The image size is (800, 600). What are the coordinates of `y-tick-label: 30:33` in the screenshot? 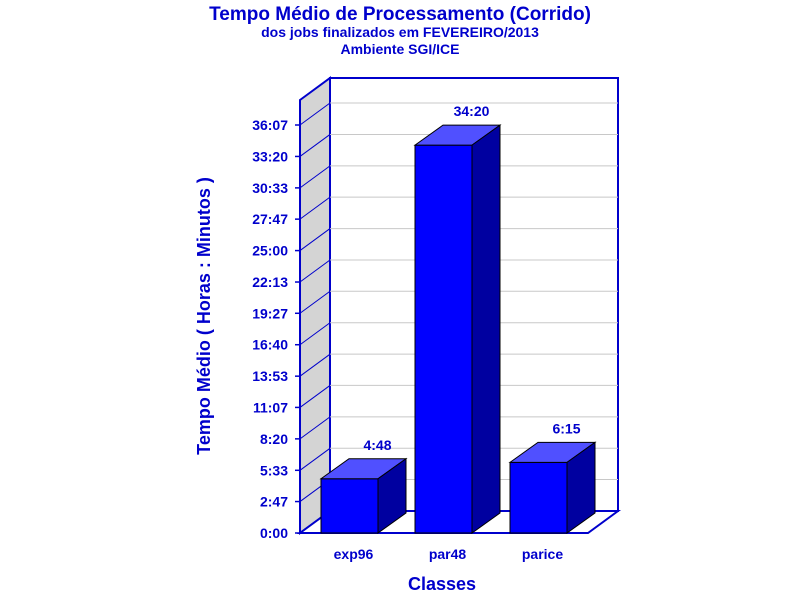 It's located at (270, 188).